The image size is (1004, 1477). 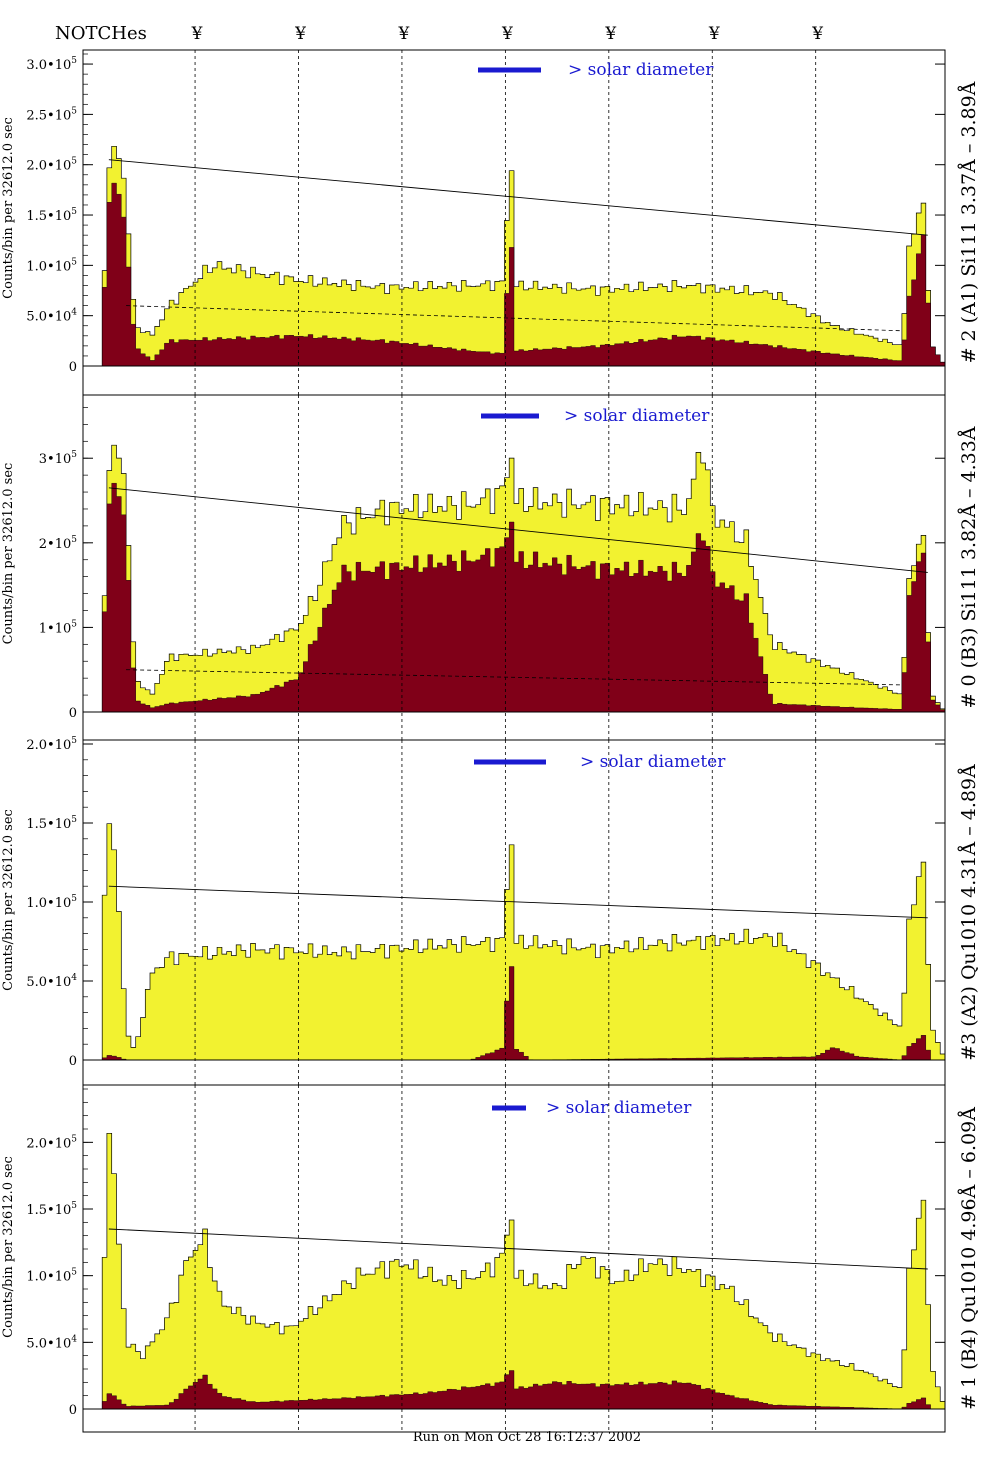 What do you see at coordinates (714, 34) in the screenshot?
I see `notch-symbol-6: ¥` at bounding box center [714, 34].